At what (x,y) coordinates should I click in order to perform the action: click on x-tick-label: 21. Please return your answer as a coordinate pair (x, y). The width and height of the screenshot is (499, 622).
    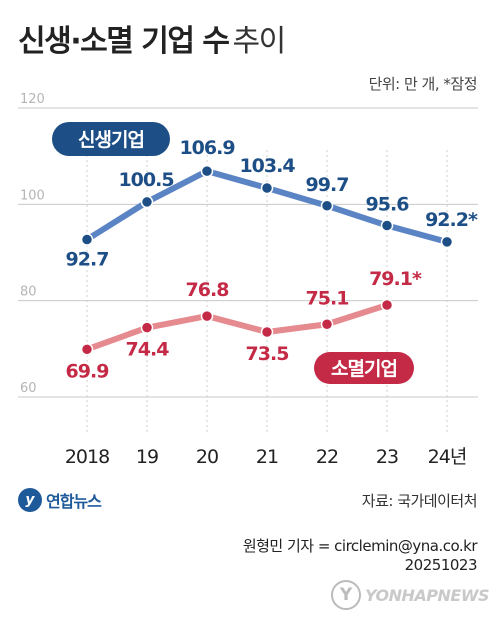
    Looking at the image, I should click on (267, 457).